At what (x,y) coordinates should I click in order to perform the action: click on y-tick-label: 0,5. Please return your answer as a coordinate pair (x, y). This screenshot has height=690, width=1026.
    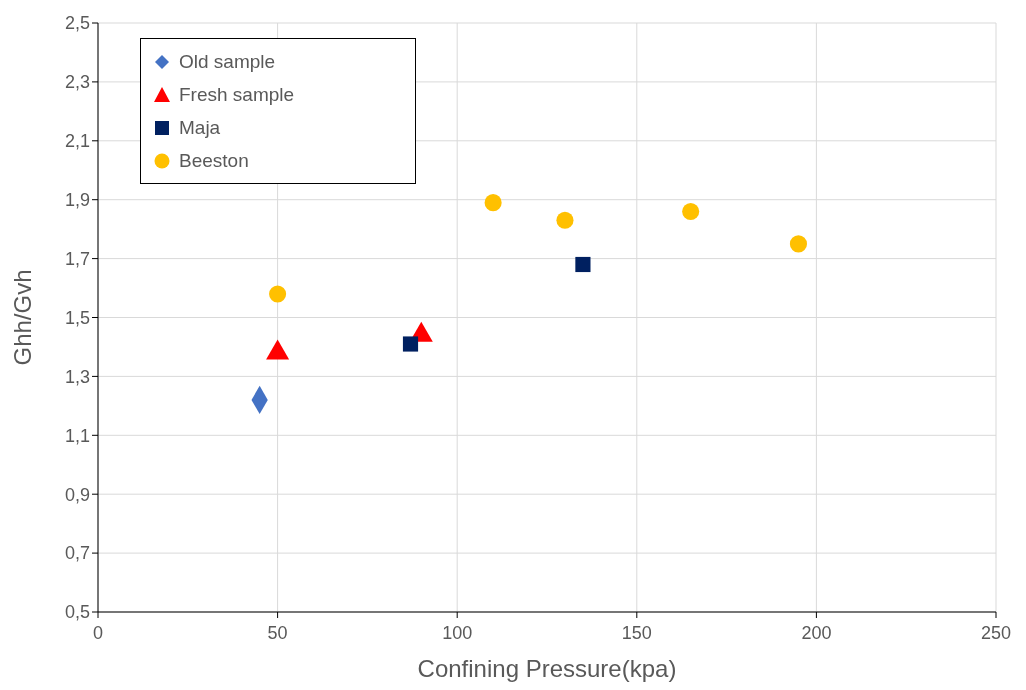
    Looking at the image, I should click on (77, 612).